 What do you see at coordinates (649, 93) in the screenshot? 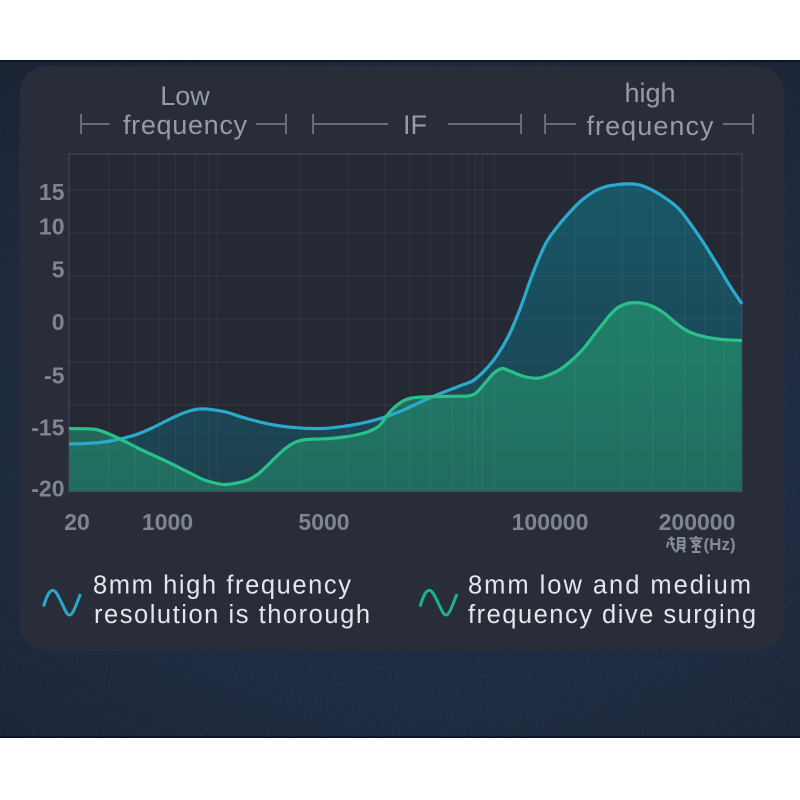
I see `svg-text: high` at bounding box center [649, 93].